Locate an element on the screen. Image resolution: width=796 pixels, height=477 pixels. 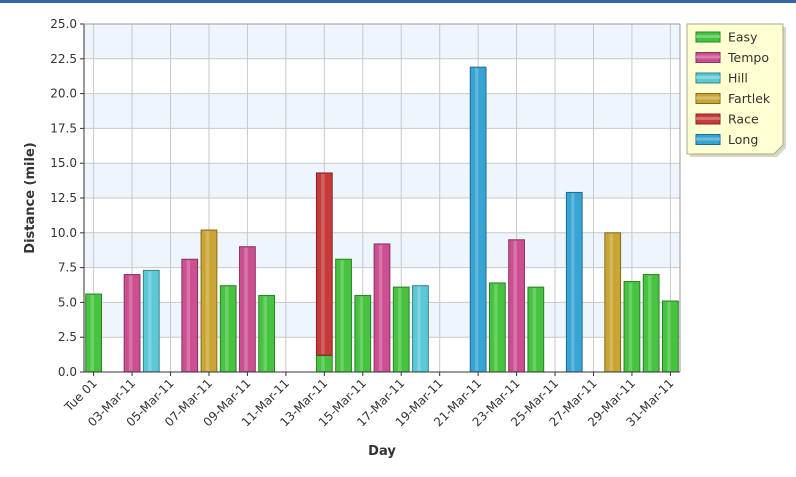
y-tick-label: 22.5 is located at coordinates (63, 59).